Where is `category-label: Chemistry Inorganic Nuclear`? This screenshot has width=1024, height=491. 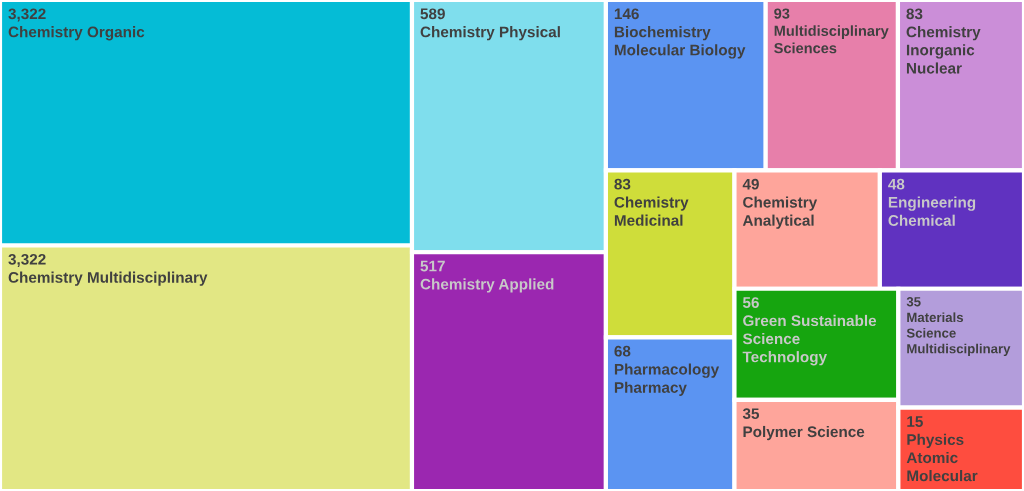
category-label: Chemistry Inorganic Nuclear is located at coordinates (943, 50).